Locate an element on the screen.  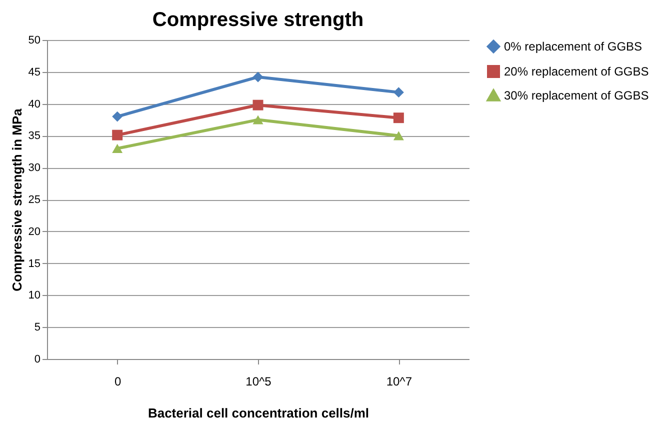
y-tick-label: 30 is located at coordinates (34, 168).